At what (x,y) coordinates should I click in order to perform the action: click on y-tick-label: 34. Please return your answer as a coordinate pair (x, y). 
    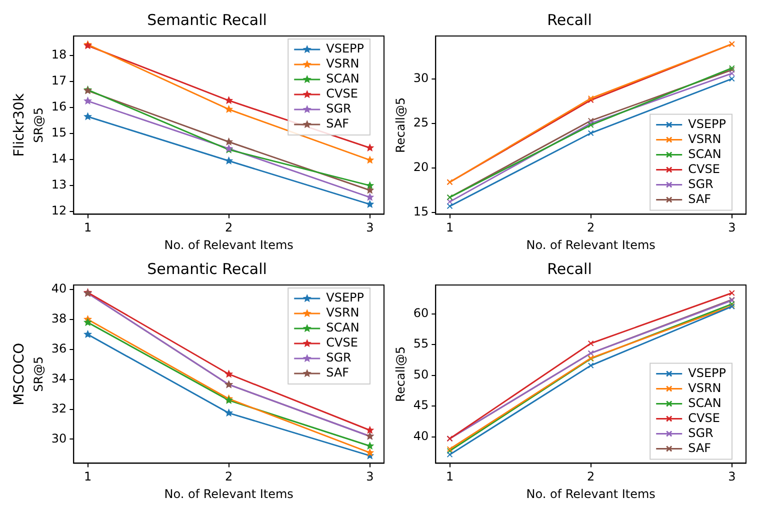
    Looking at the image, I should click on (59, 378).